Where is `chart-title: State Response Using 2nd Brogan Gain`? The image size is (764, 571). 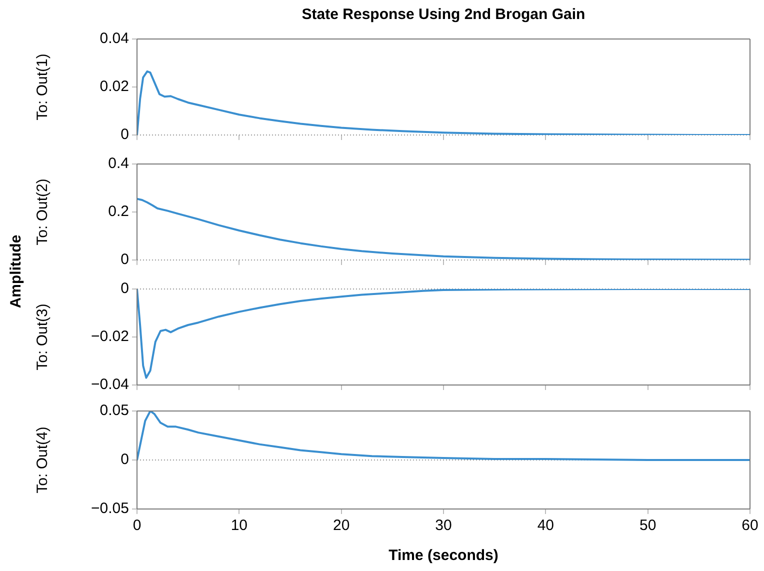 chart-title: State Response Using 2nd Brogan Gain is located at coordinates (443, 14).